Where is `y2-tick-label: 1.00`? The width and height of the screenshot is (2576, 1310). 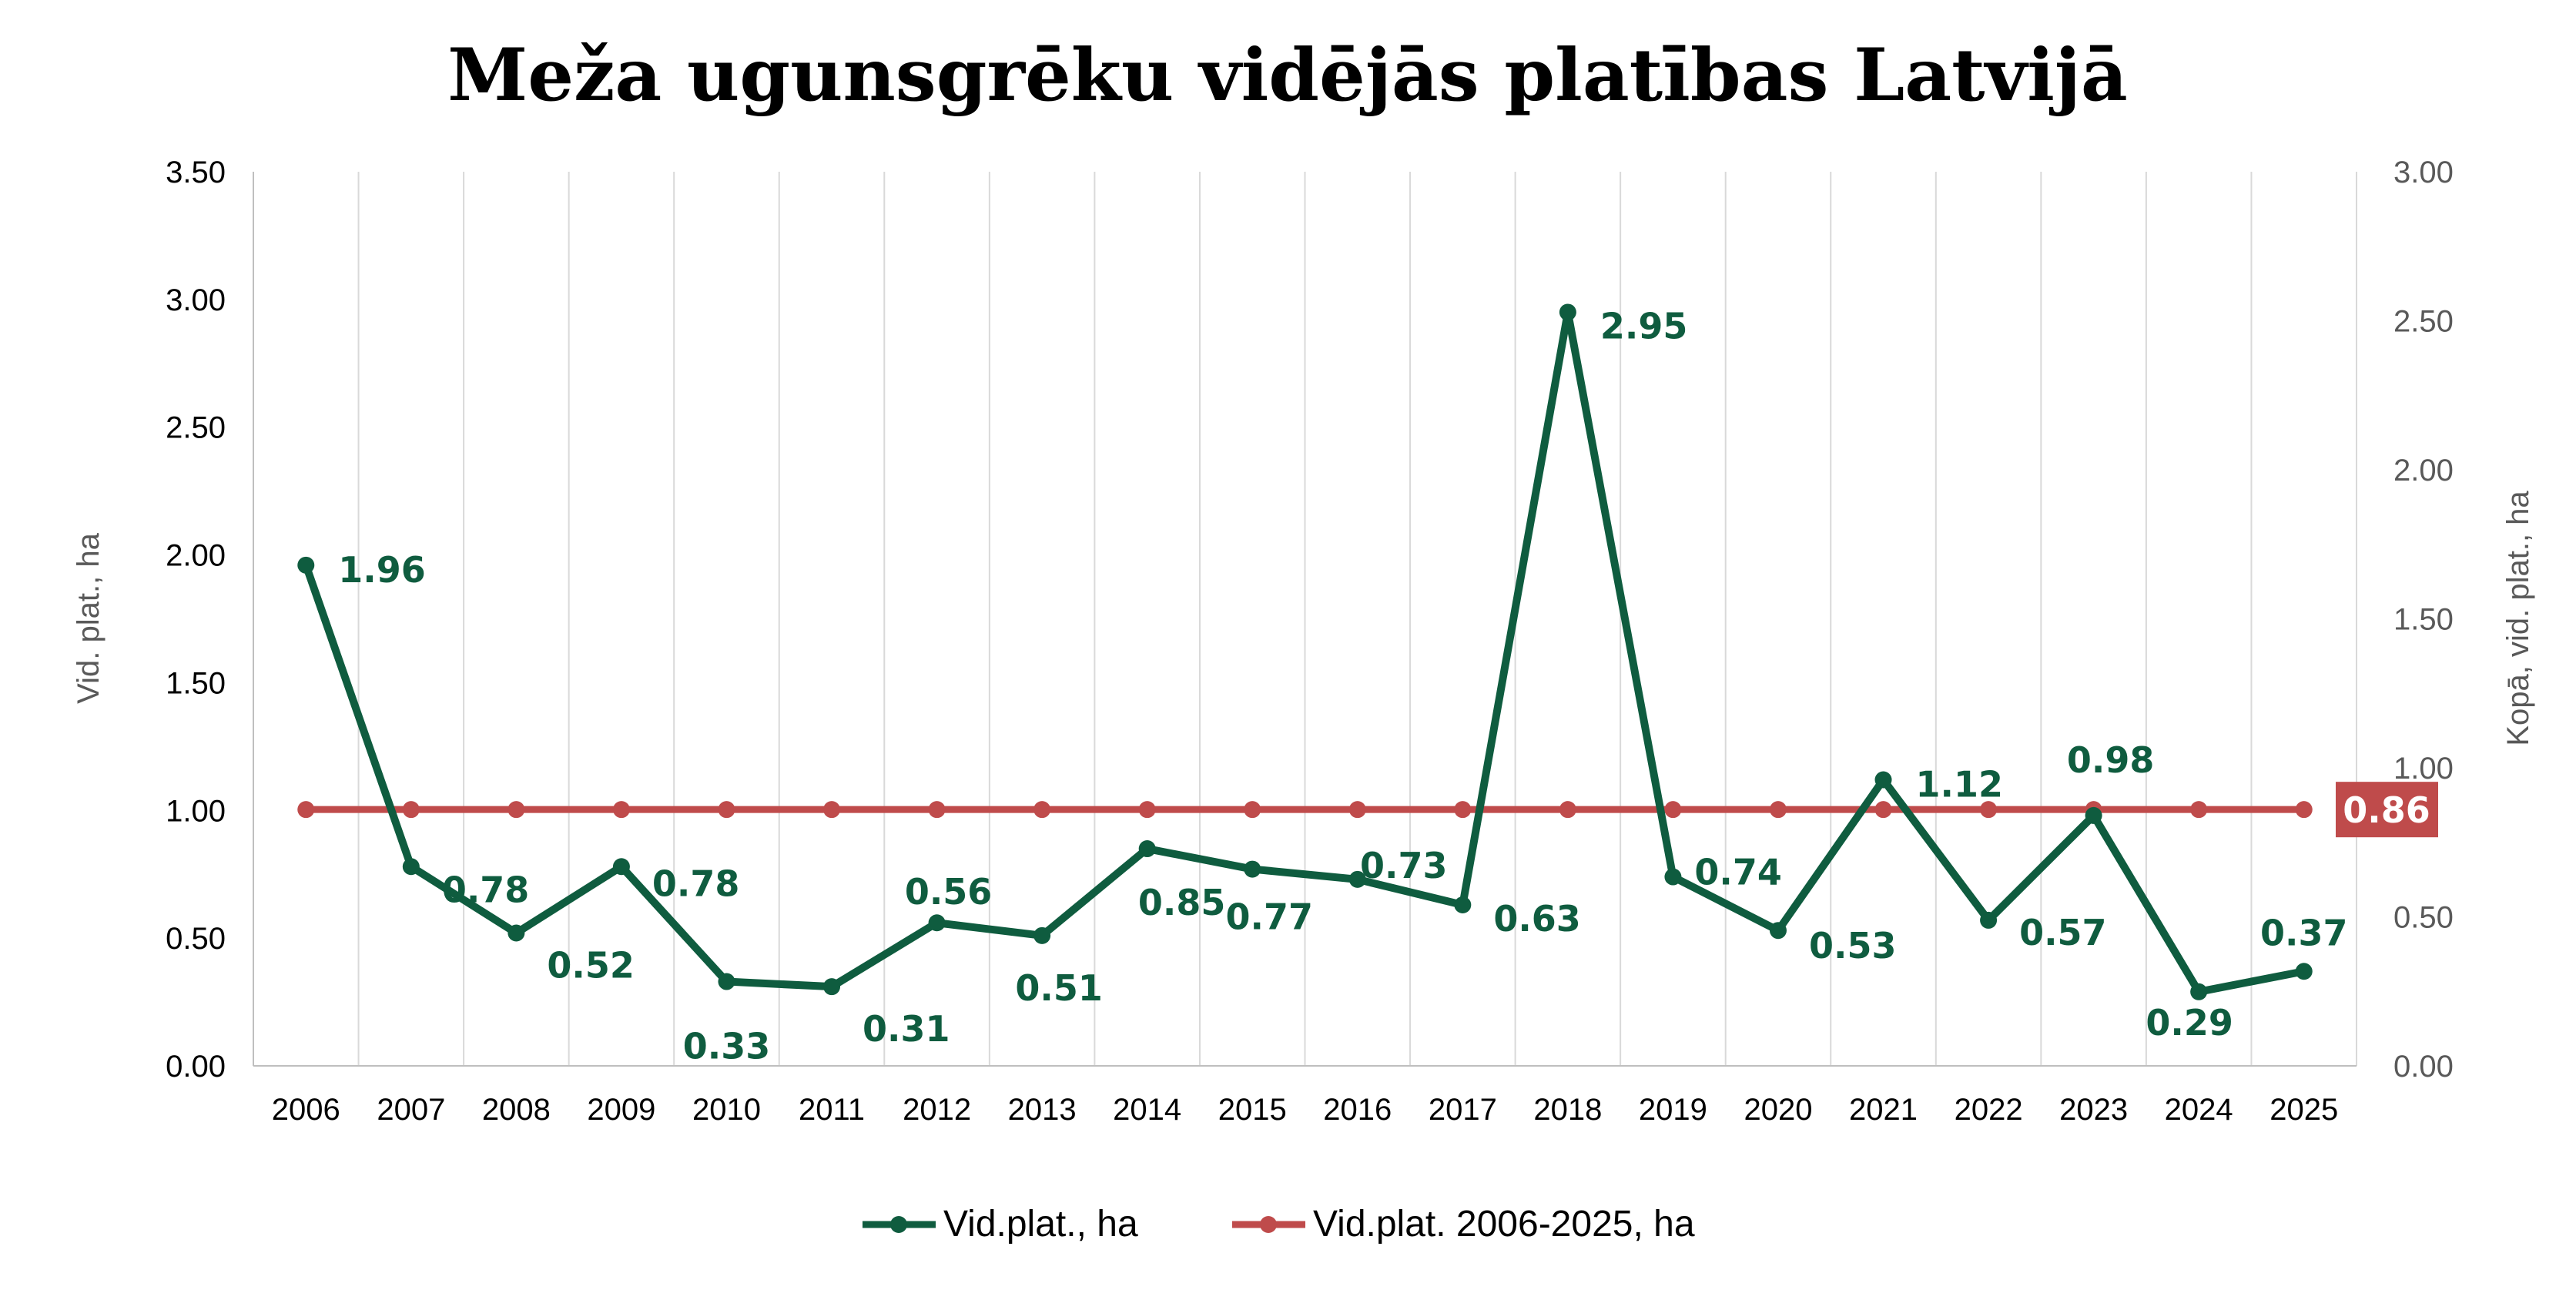
y2-tick-label: 1.00 is located at coordinates (2424, 769).